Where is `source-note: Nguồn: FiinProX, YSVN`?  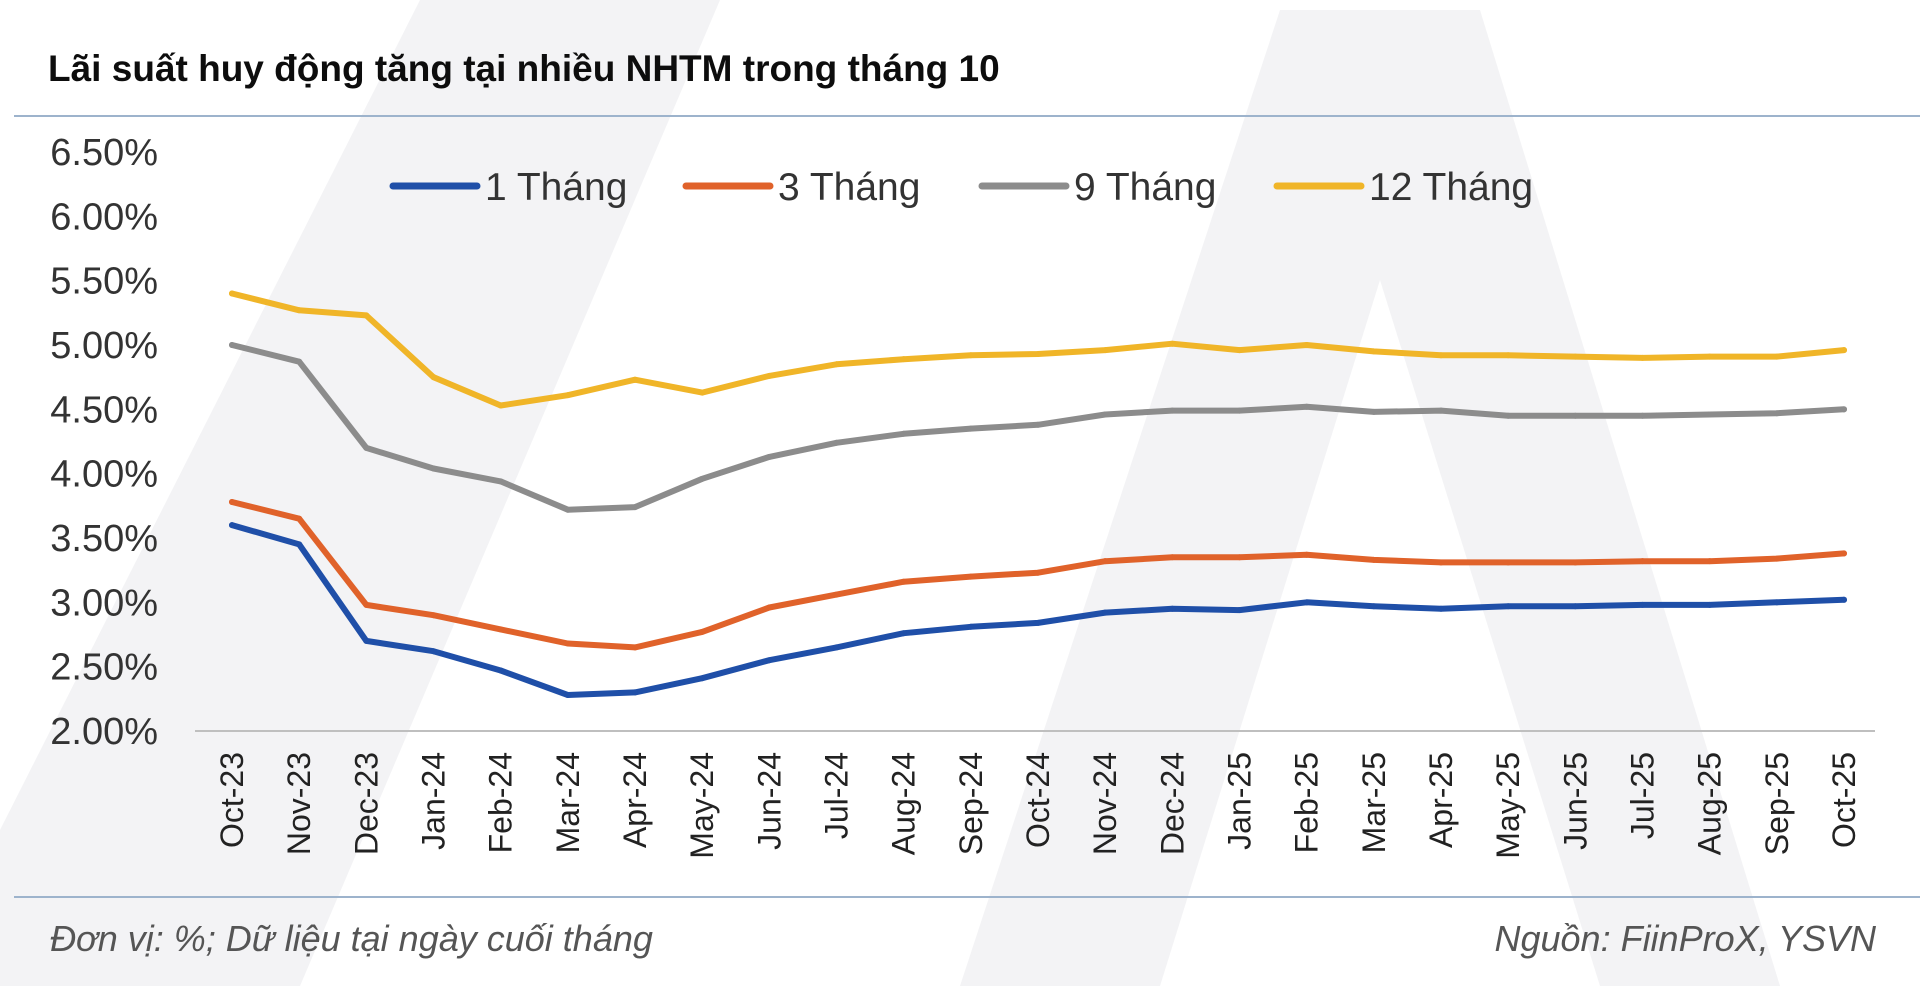 source-note: Nguồn: FiinProX, YSVN is located at coordinates (1685, 938).